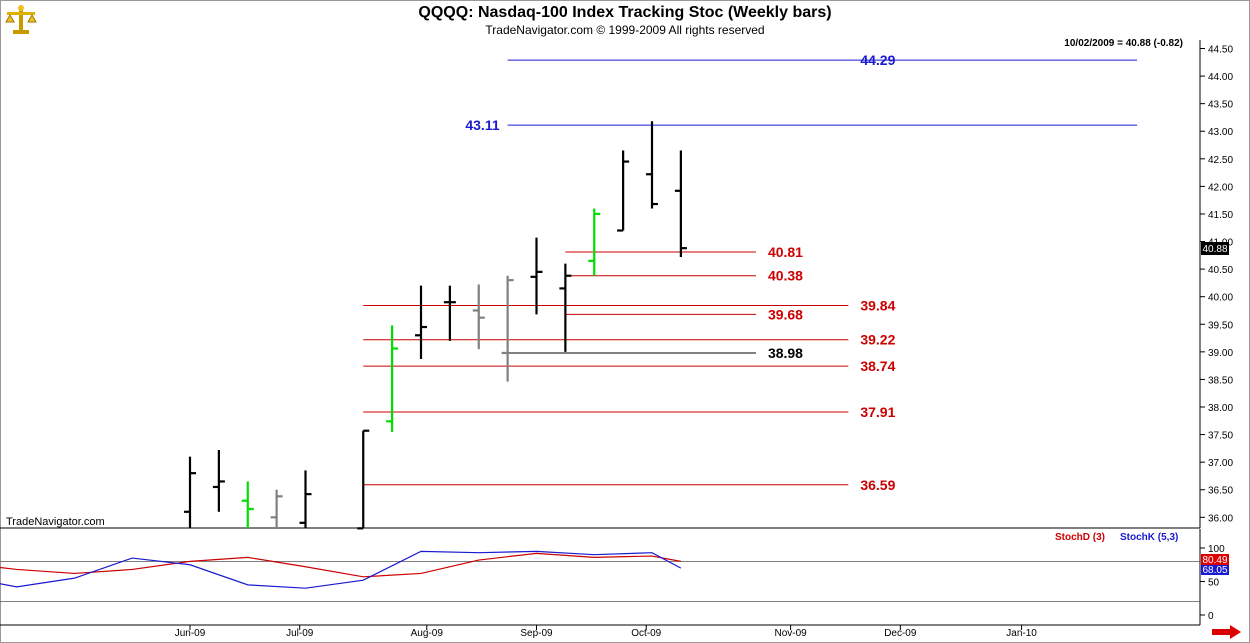 The height and width of the screenshot is (643, 1250). I want to click on svg-text: 40.88, so click(1214, 249).